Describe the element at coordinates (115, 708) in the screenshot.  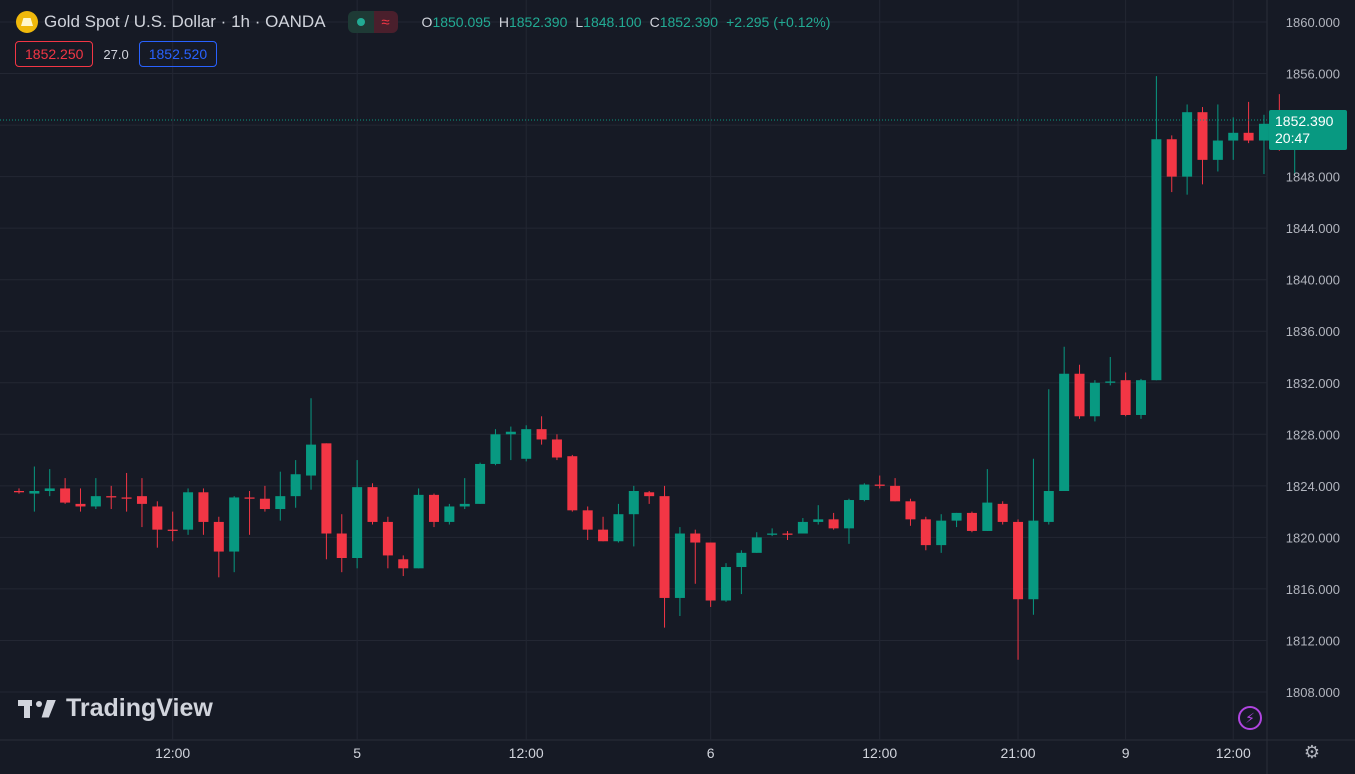
I see `tradingview-logo: TradingView` at that location.